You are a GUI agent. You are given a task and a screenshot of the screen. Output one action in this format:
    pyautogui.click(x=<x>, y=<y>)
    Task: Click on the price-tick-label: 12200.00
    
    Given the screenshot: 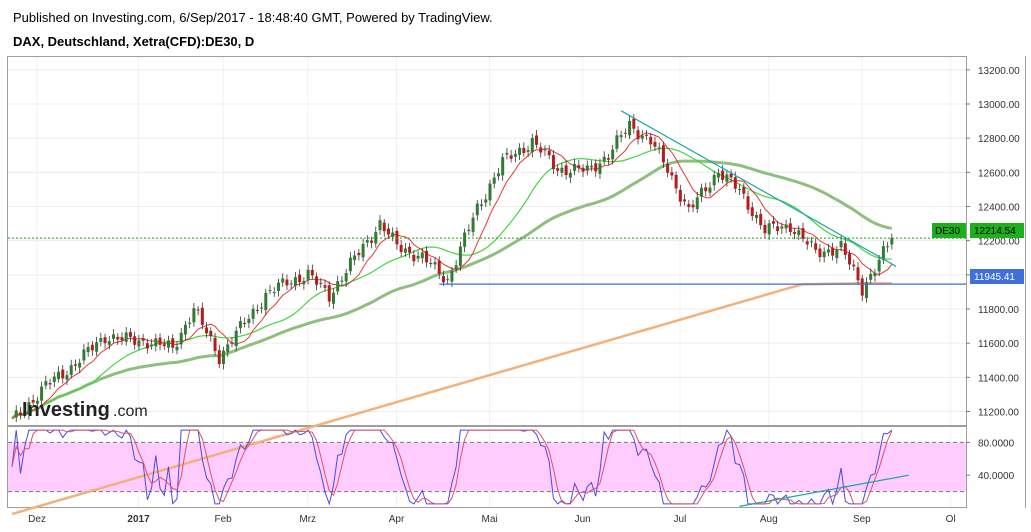 What is the action you would take?
    pyautogui.click(x=999, y=242)
    